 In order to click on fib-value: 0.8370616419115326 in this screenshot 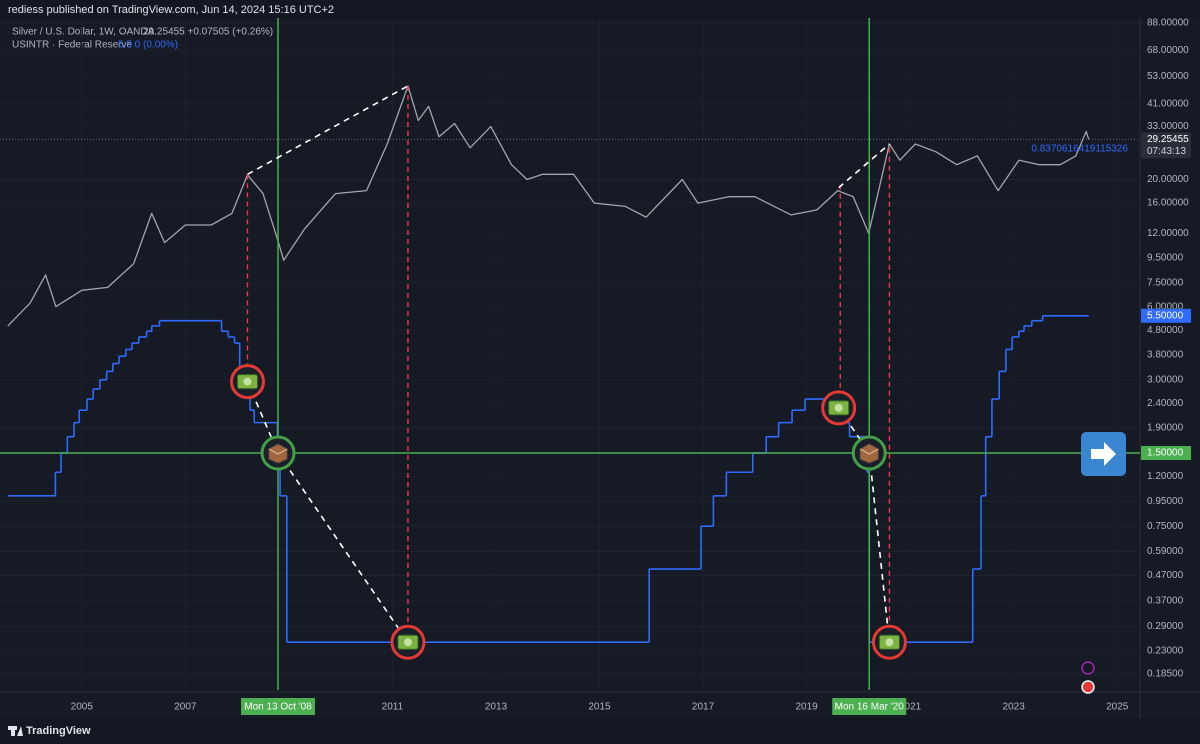, I will do `click(1079, 149)`.